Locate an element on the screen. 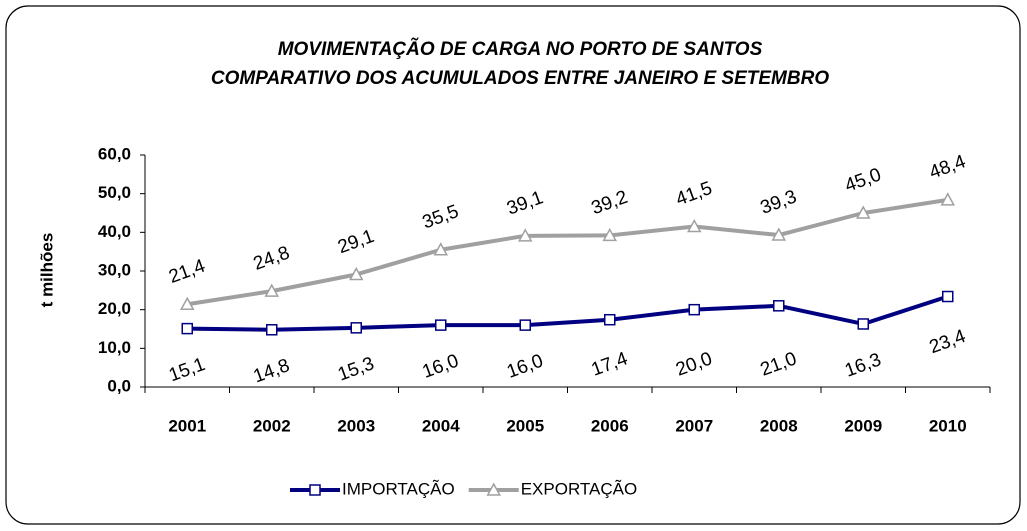 This screenshot has width=1027, height=531. x-tick-label: 2008 is located at coordinates (779, 425).